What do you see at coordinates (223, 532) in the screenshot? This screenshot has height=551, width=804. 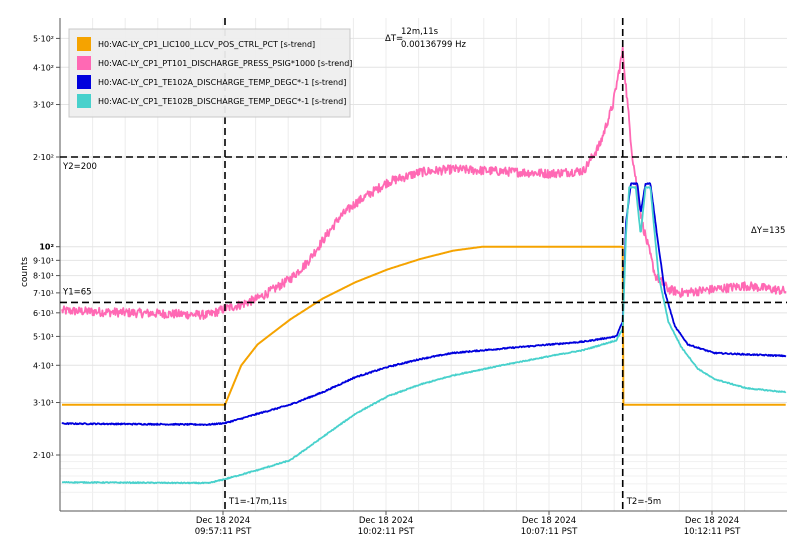 I see `x-tick-label-time: 09:57:11 PST` at bounding box center [223, 532].